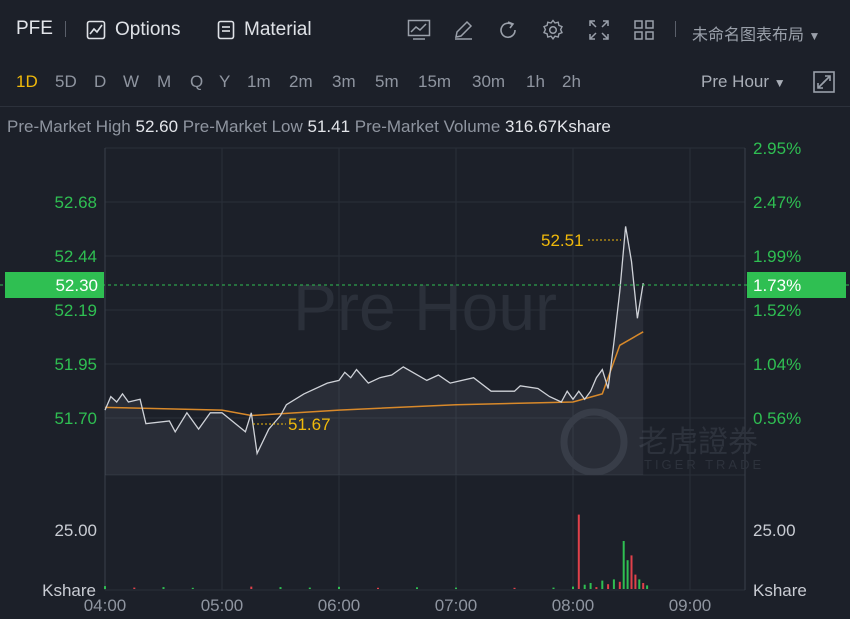 The width and height of the screenshot is (850, 619). I want to click on tab-1h: 1h, so click(535, 81).